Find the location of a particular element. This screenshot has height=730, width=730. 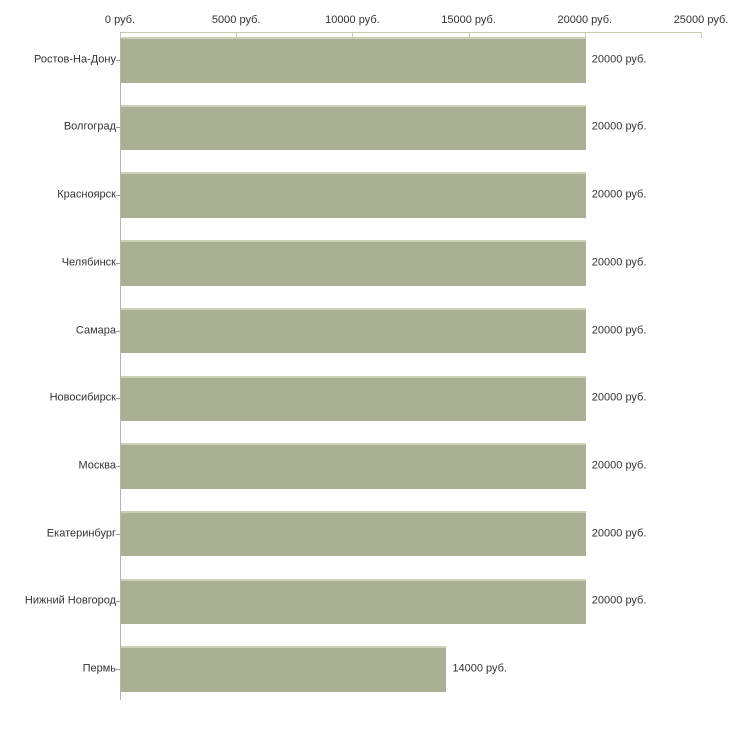

category-label: Новосибирск is located at coordinates (82, 397).